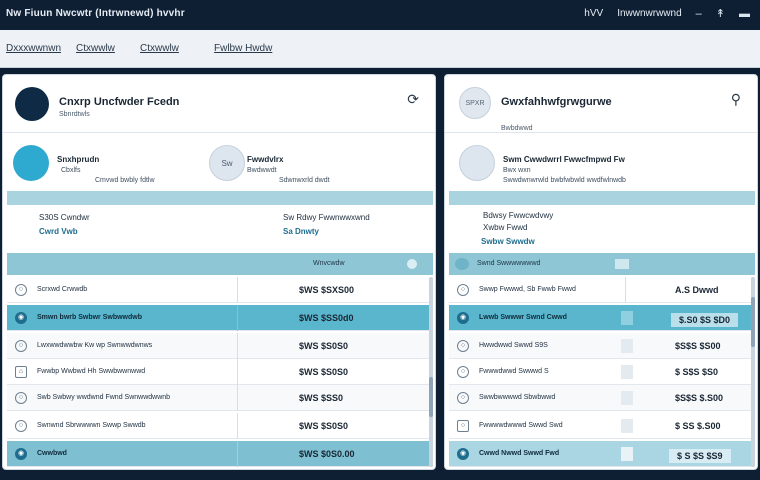 This screenshot has height=480, width=760. Describe the element at coordinates (321, 398) in the screenshot. I see `row-amount: $WS $SS0` at that location.